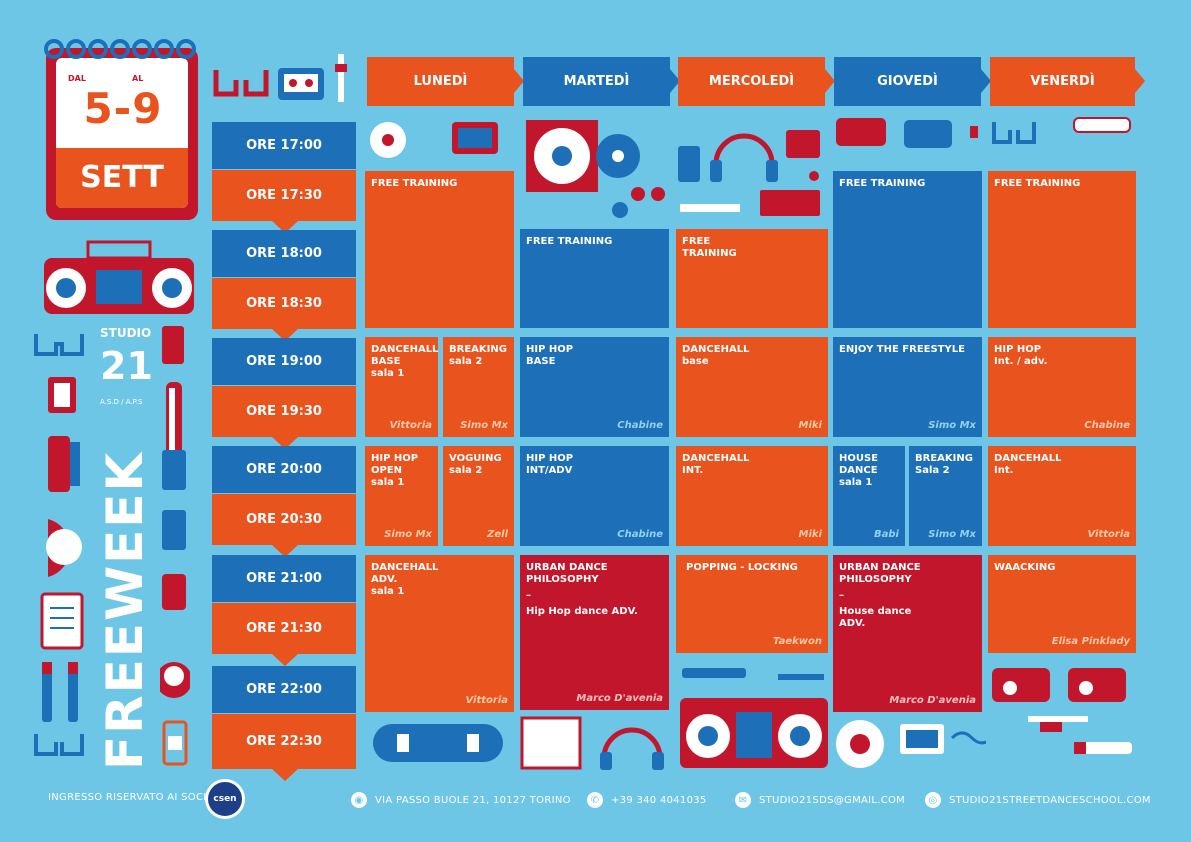 Image resolution: width=1191 pixels, height=842 pixels. What do you see at coordinates (1062, 249) in the screenshot?
I see `class-fri-free-training: FREE TRAINING` at bounding box center [1062, 249].